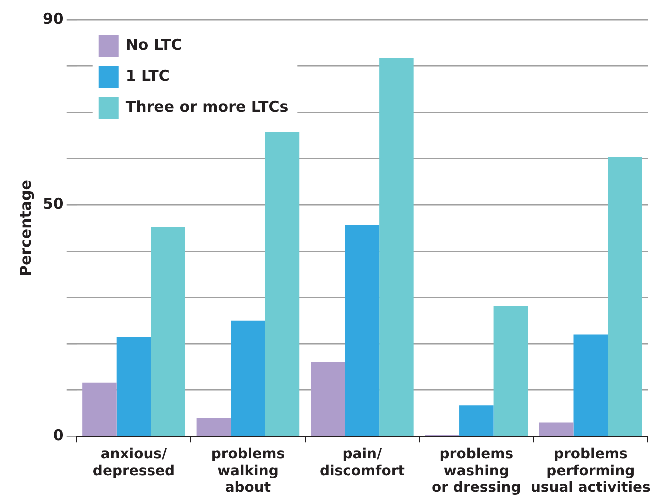  What do you see at coordinates (53, 204) in the screenshot?
I see `y-tick-label: 50` at bounding box center [53, 204].